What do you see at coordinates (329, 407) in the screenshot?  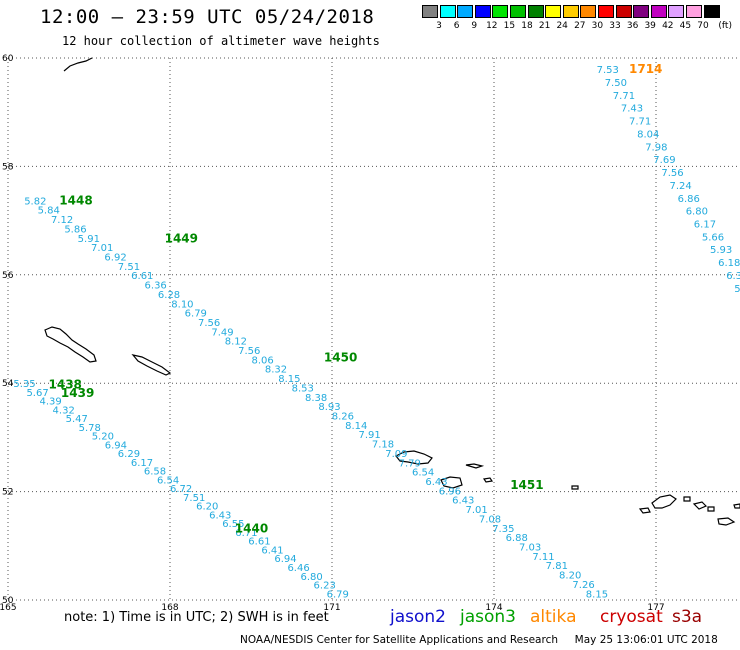 I see `wave-height-value: 8.93` at bounding box center [329, 407].